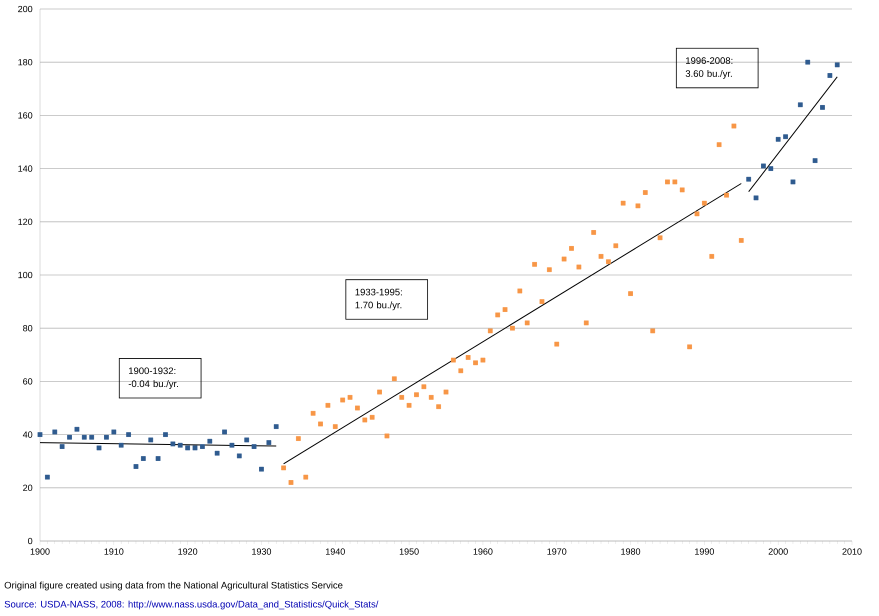 The height and width of the screenshot is (616, 879). I want to click on y-tick-label: 60, so click(27, 381).